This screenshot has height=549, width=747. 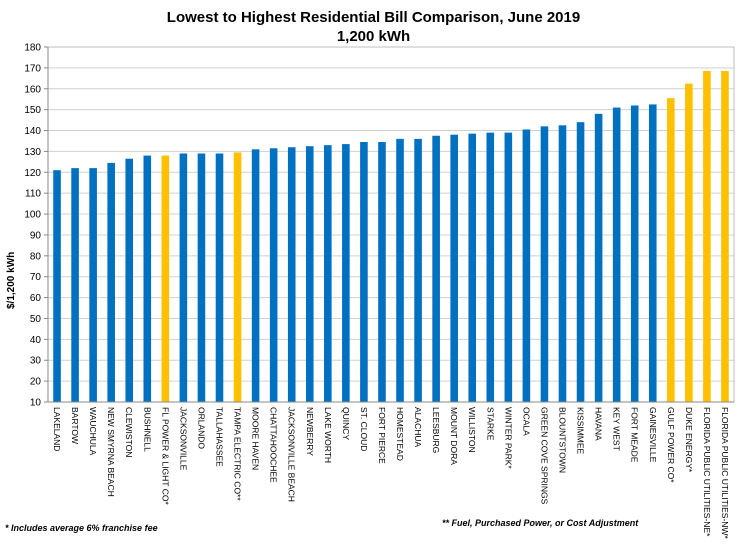 What do you see at coordinates (373, 36) in the screenshot?
I see `chart-subtitle: 1,200 kWh` at bounding box center [373, 36].